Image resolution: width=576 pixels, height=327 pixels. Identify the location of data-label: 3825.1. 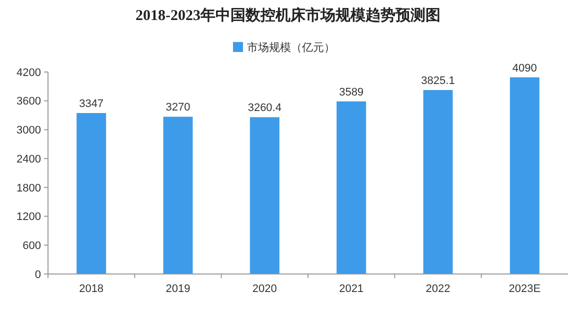
(438, 81).